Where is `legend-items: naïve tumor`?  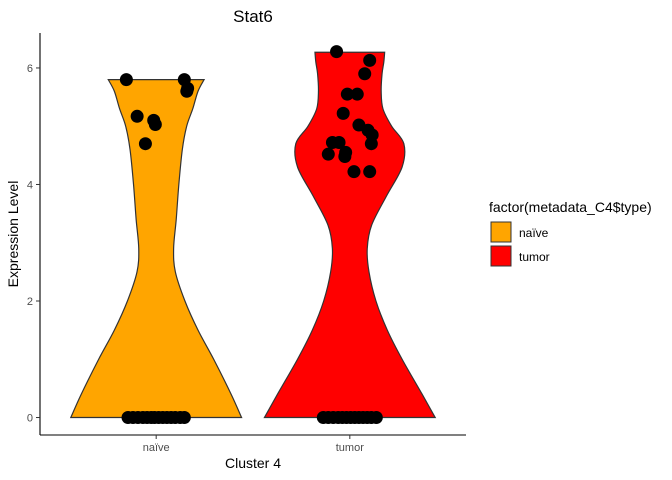
legend-items: naïve tumor is located at coordinates (520, 244).